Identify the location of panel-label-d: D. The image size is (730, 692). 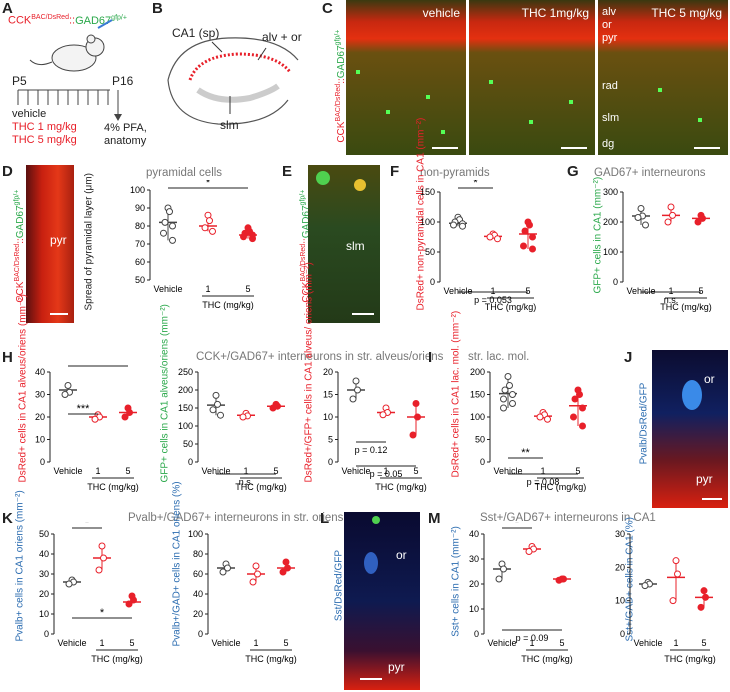
(7, 171).